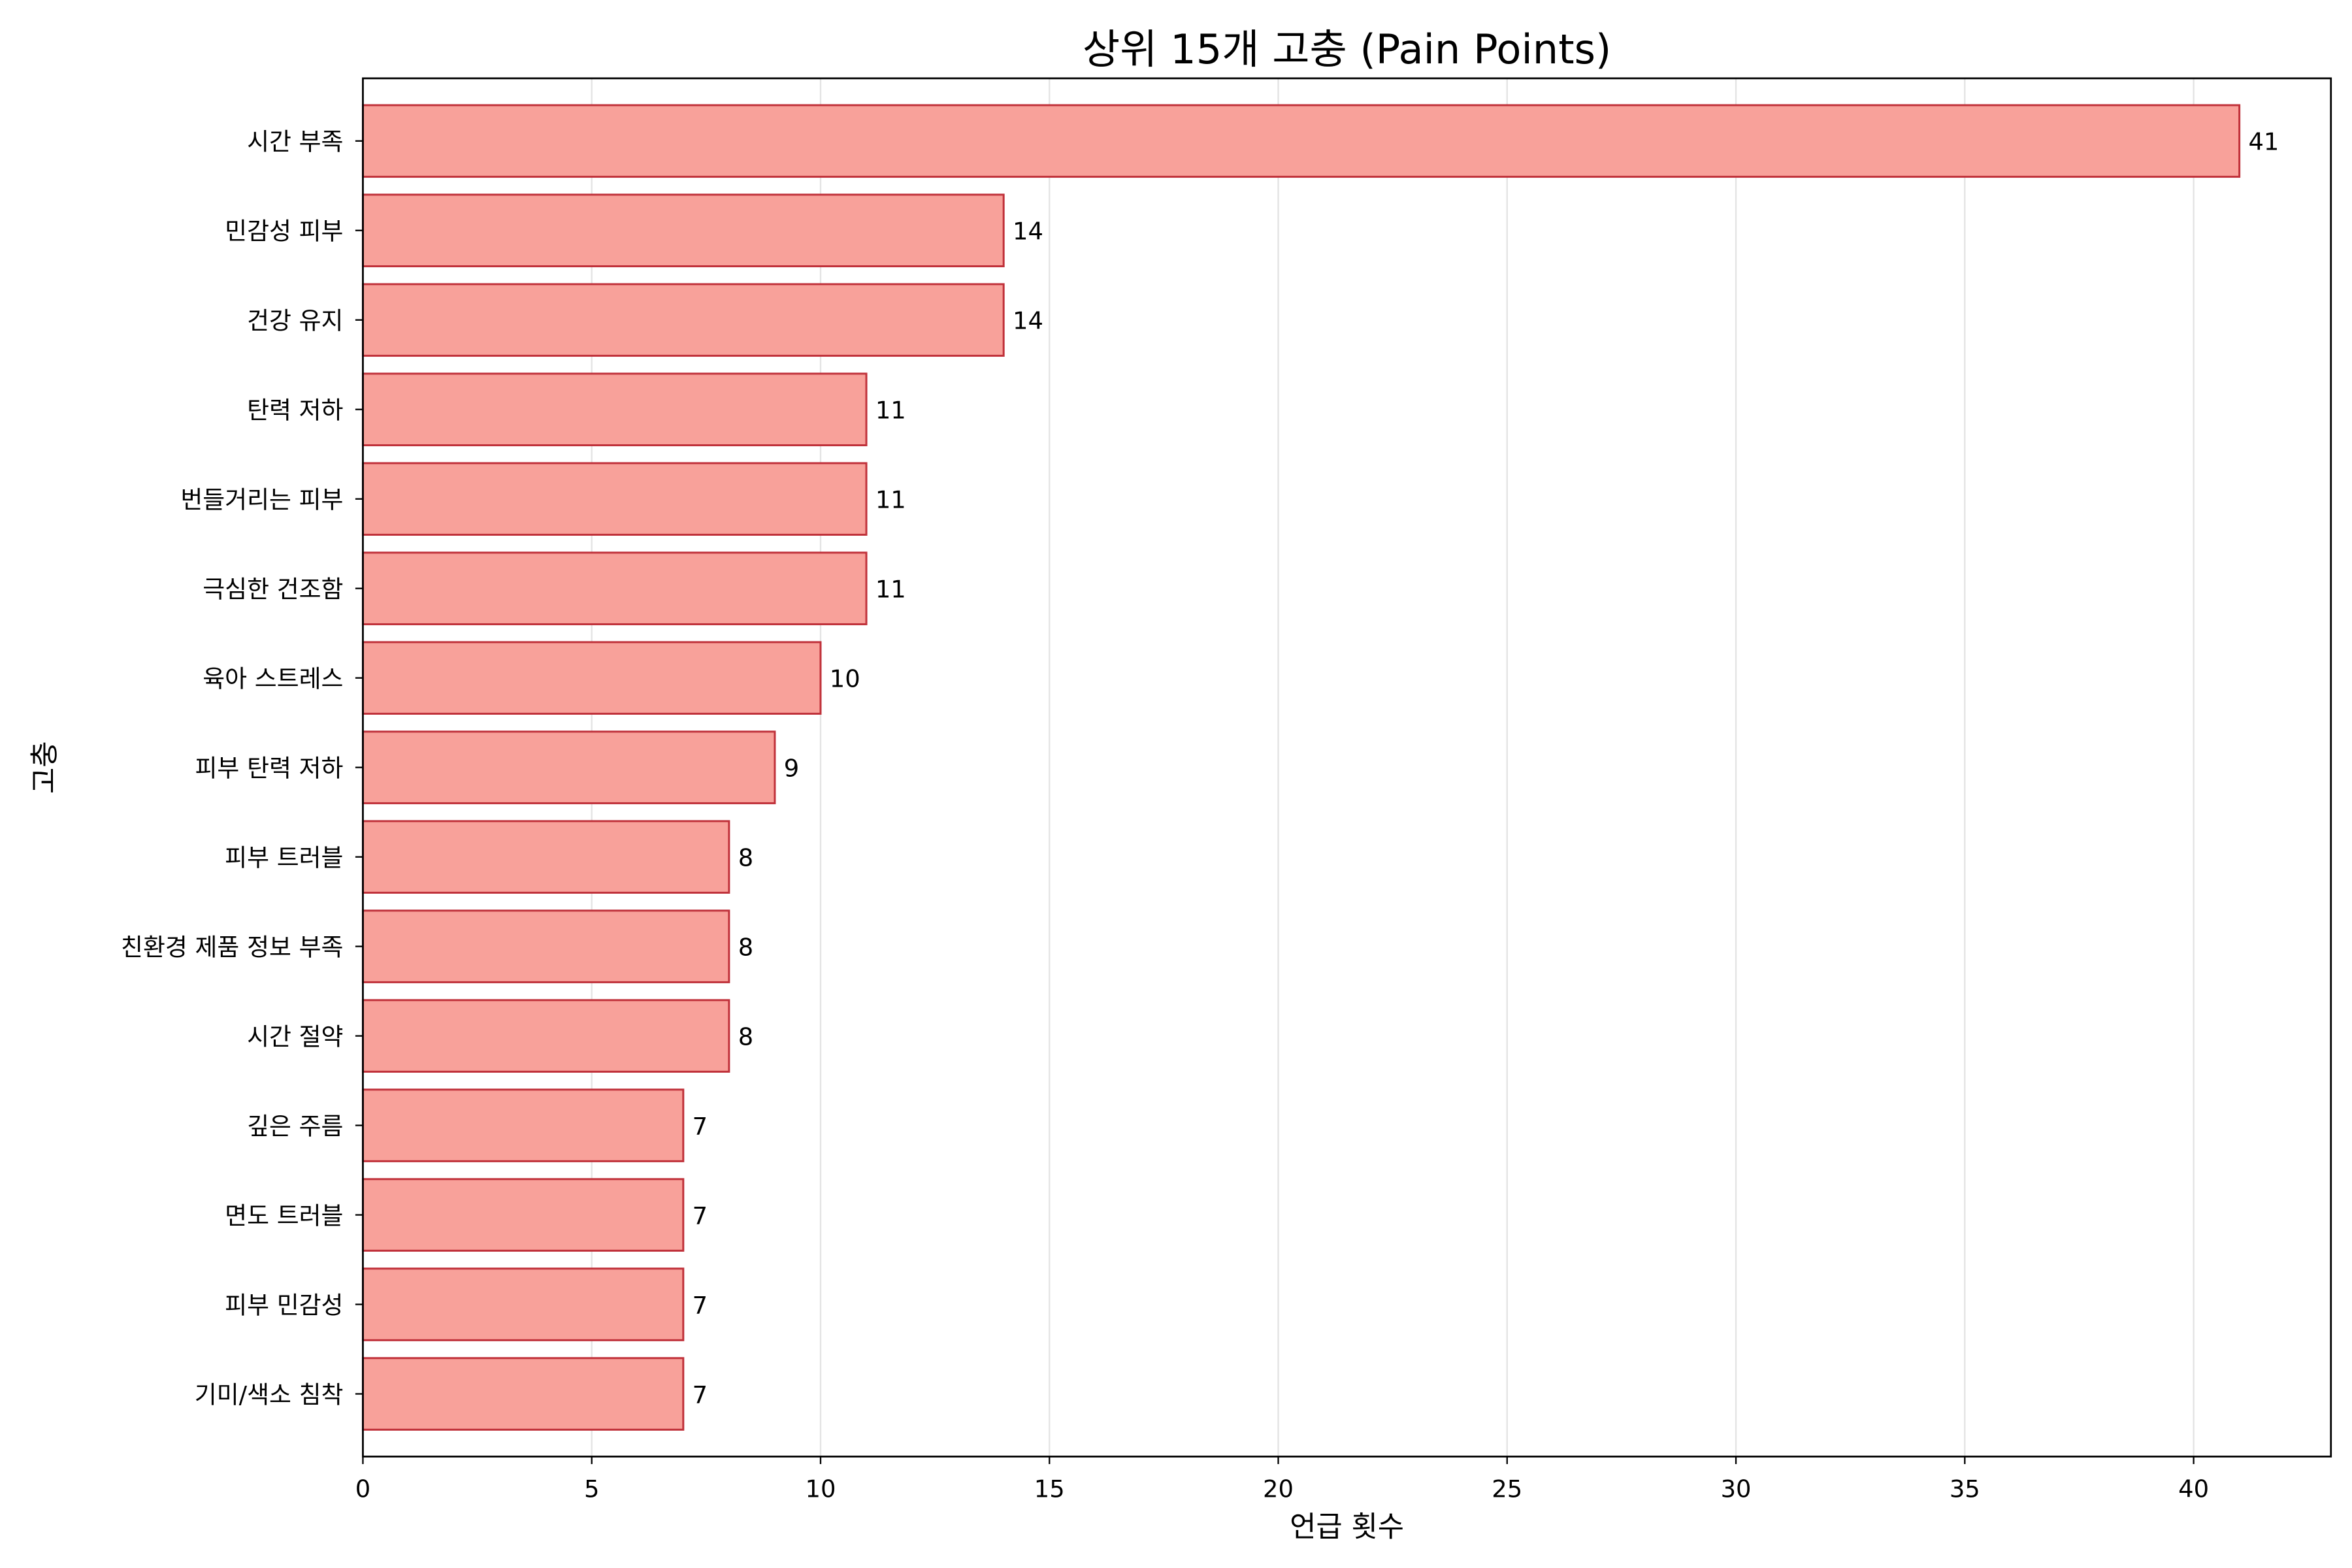 This screenshot has height=1568, width=2352. What do you see at coordinates (295, 1126) in the screenshot?
I see `y-tick-label: 깊은 주름` at bounding box center [295, 1126].